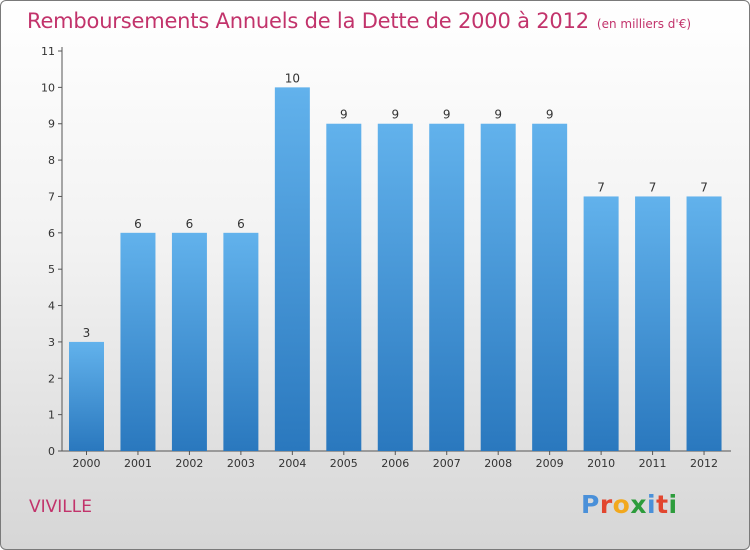 The image size is (750, 550). What do you see at coordinates (51, 233) in the screenshot?
I see `y-tick-label: 6` at bounding box center [51, 233].